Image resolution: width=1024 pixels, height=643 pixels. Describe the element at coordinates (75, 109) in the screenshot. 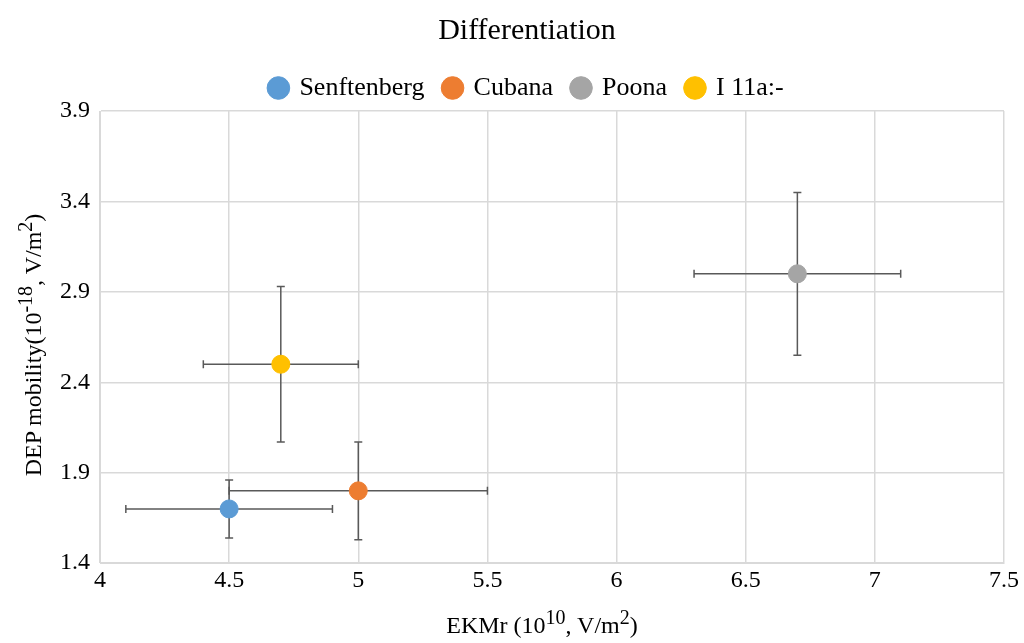

I see `y-tick-label: 3.9` at that location.